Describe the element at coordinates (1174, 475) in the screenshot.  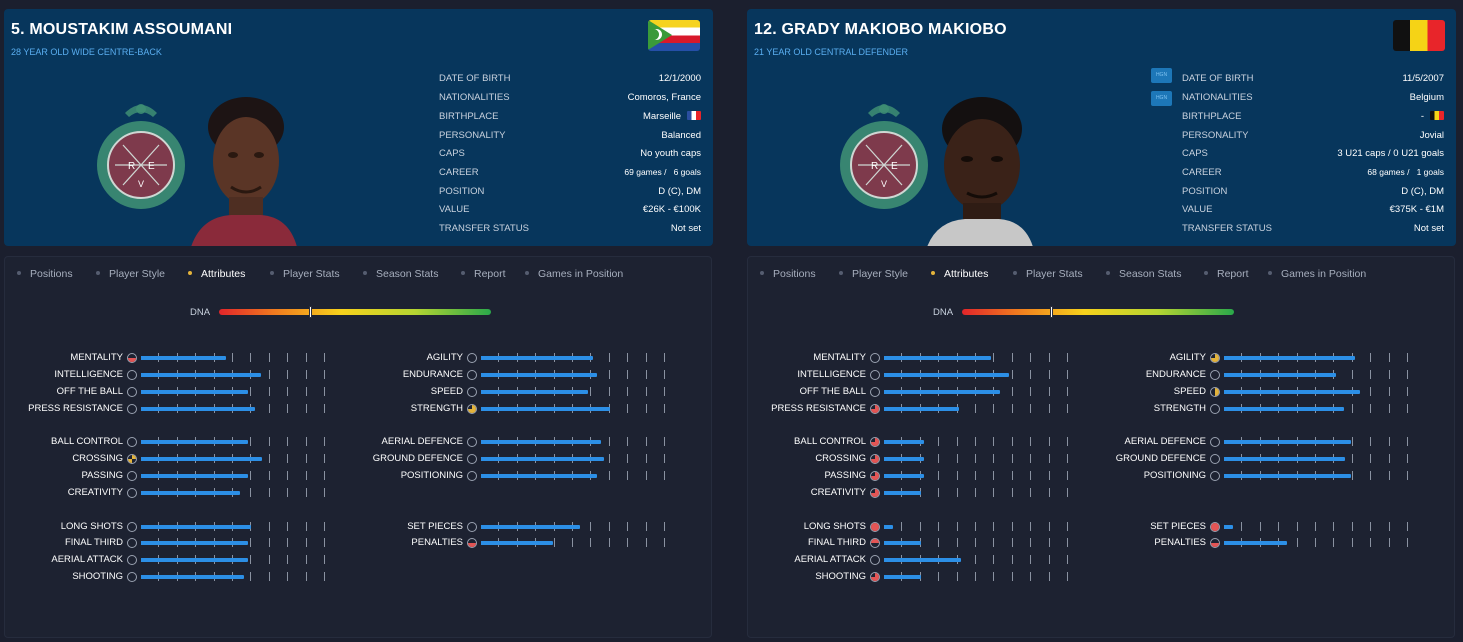
I see `attribute-label: POSITIONING` at that location.